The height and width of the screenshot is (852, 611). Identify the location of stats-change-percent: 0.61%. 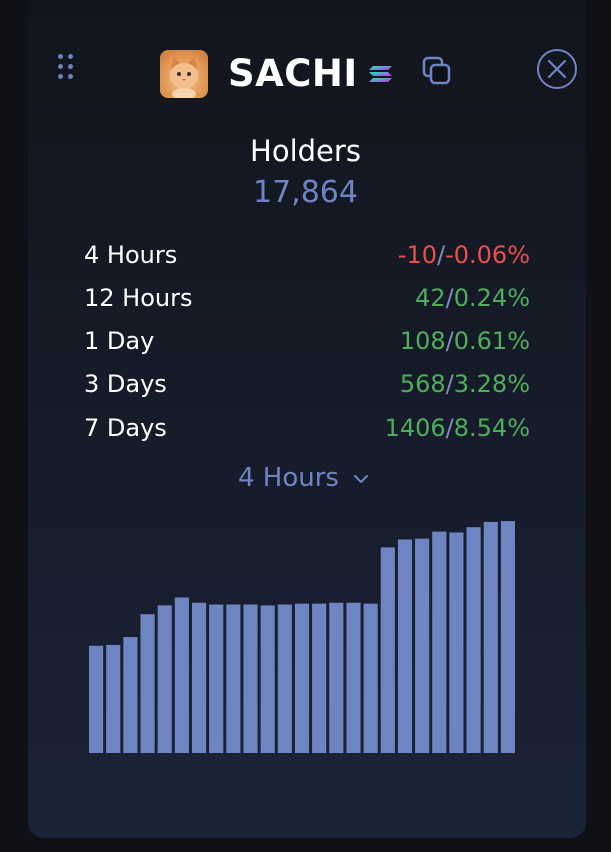
(491, 341).